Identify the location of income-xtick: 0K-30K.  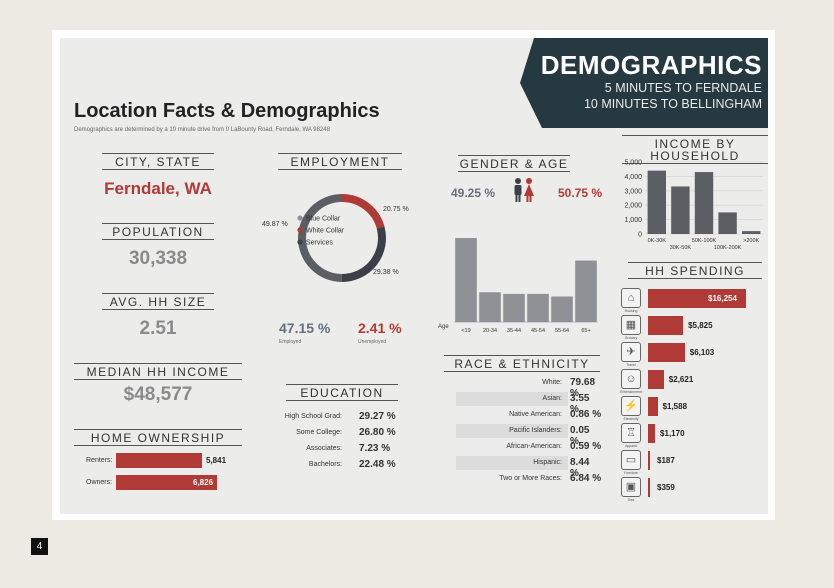
(657, 241).